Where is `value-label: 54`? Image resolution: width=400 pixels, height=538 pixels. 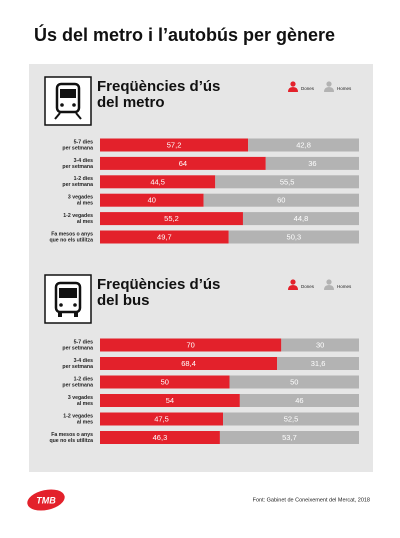
value-label: 54 is located at coordinates (170, 400).